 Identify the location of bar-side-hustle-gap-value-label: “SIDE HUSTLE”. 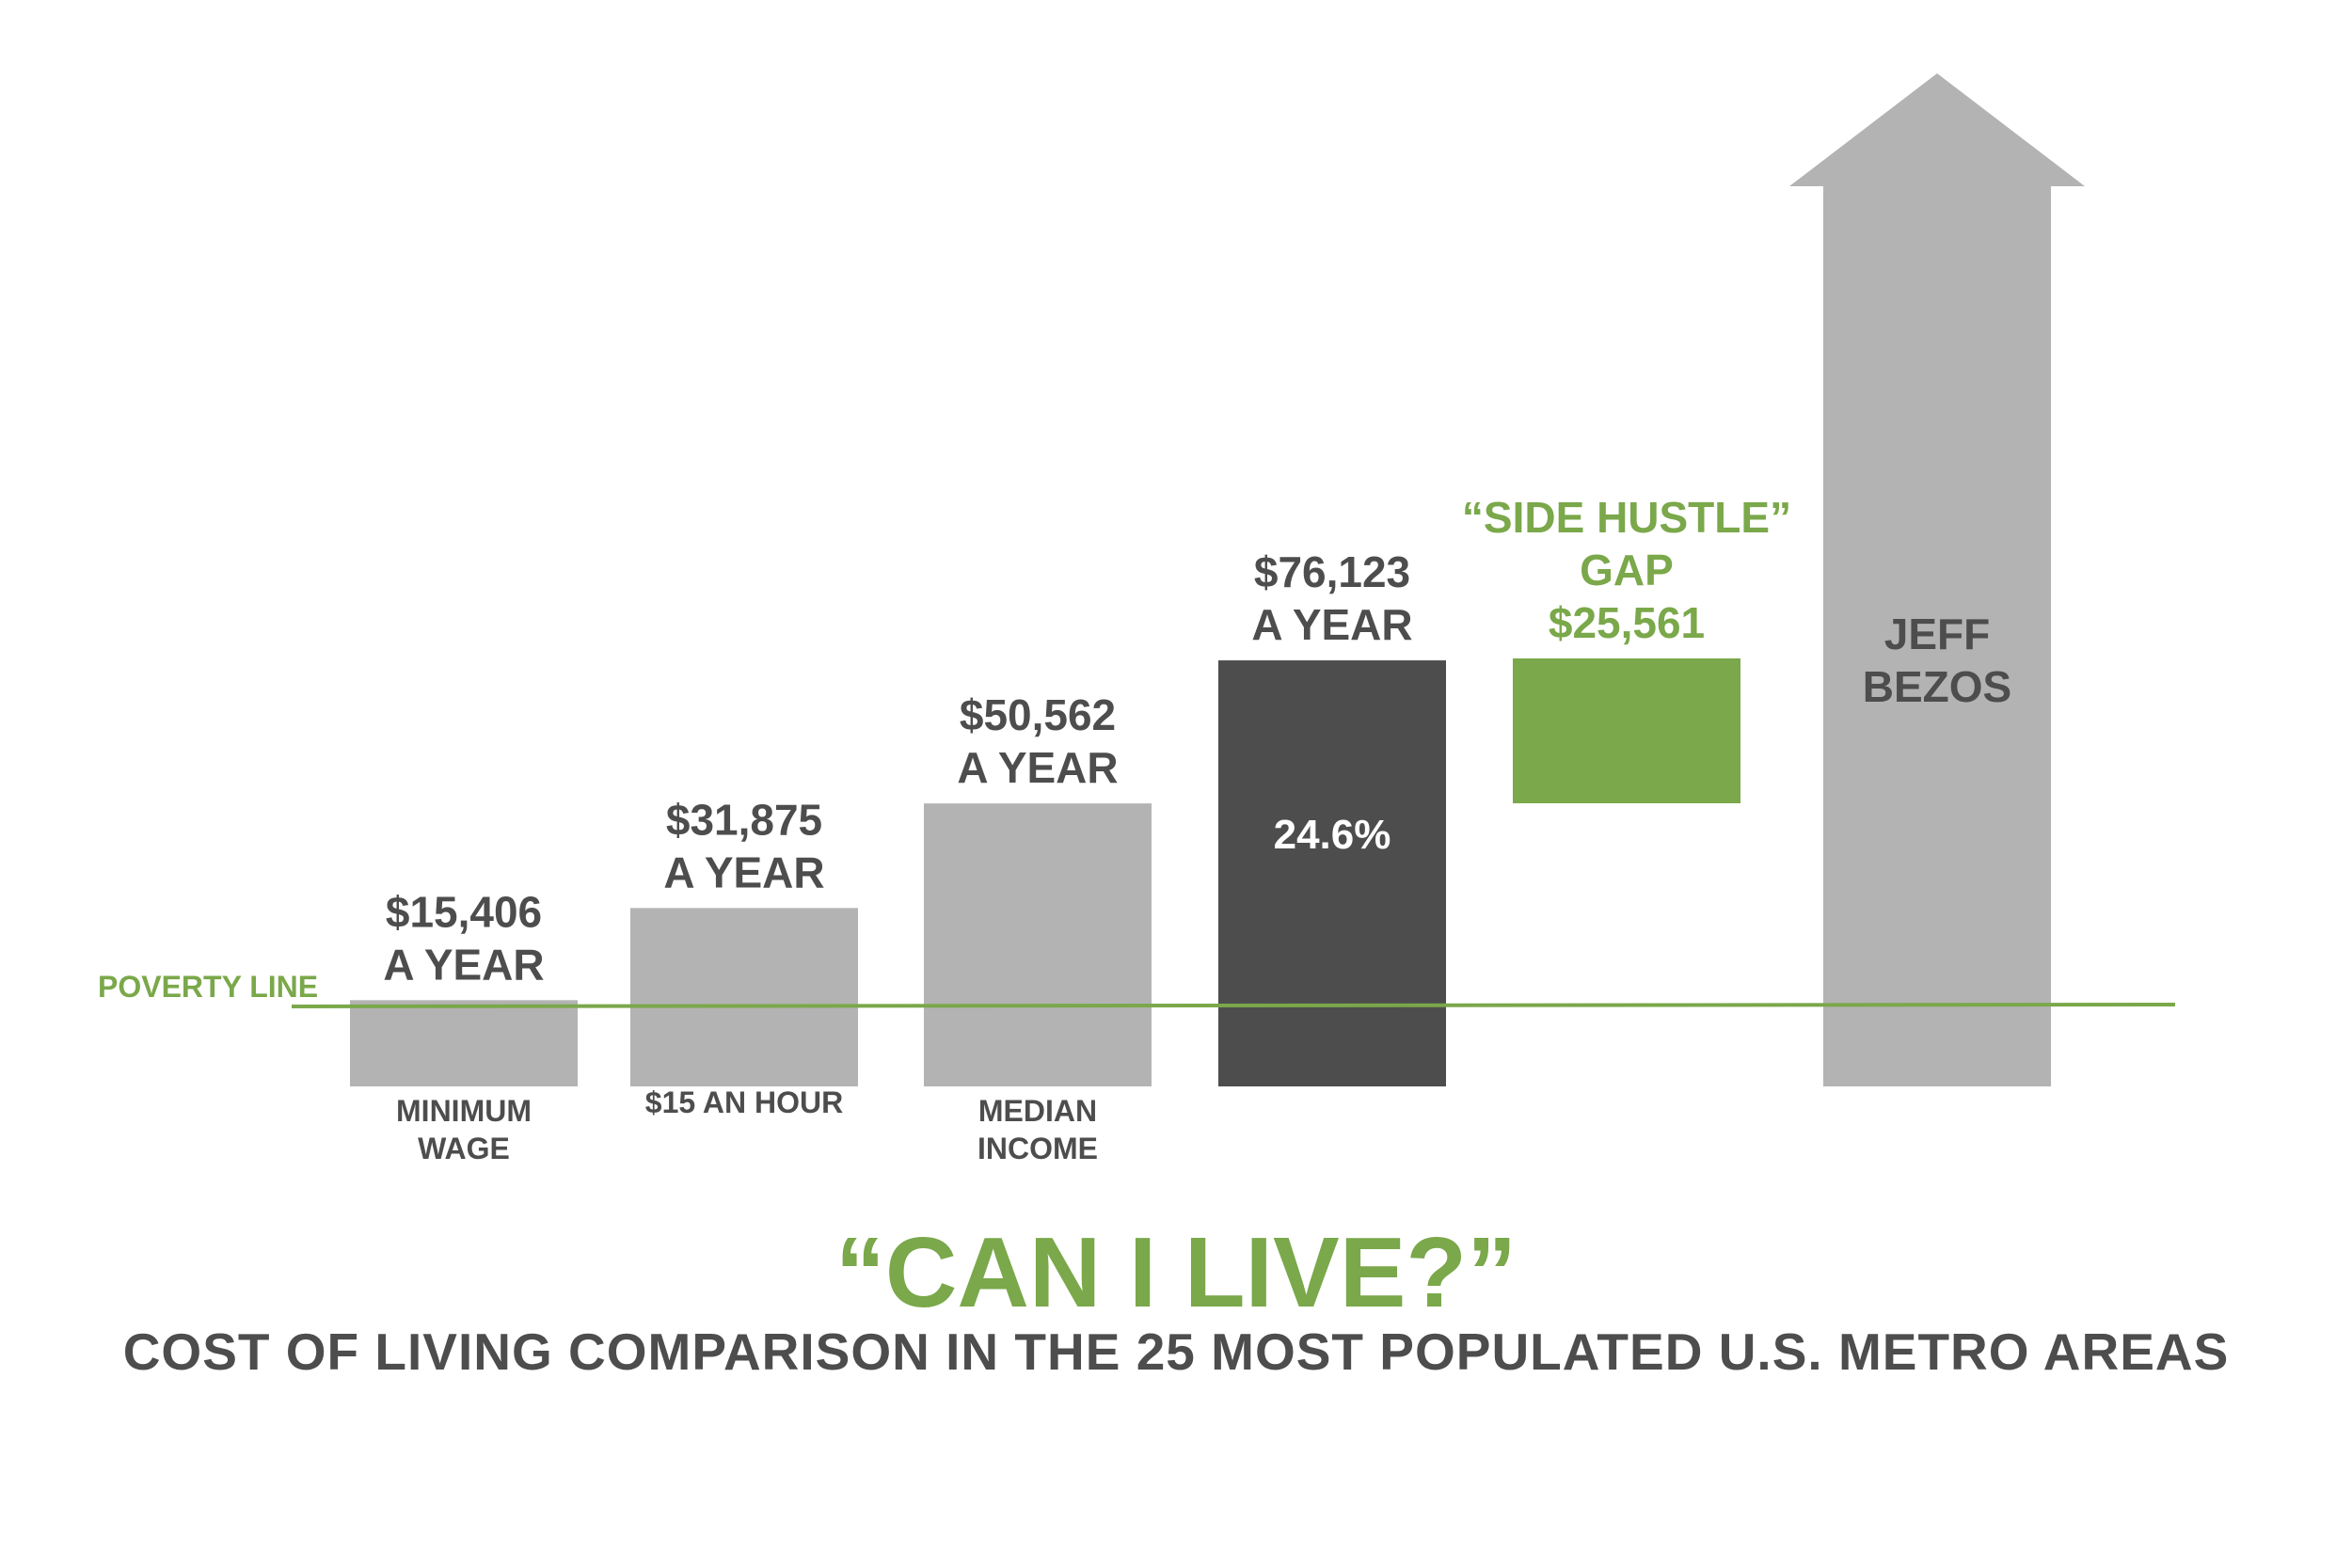
(1626, 517).